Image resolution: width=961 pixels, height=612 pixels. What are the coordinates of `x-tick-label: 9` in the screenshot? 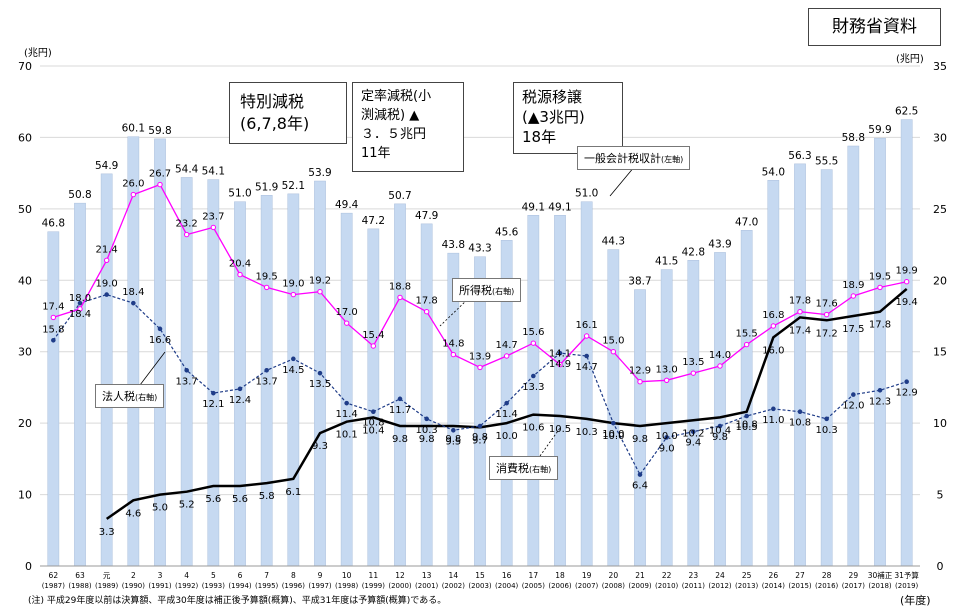 It's located at (320, 575).